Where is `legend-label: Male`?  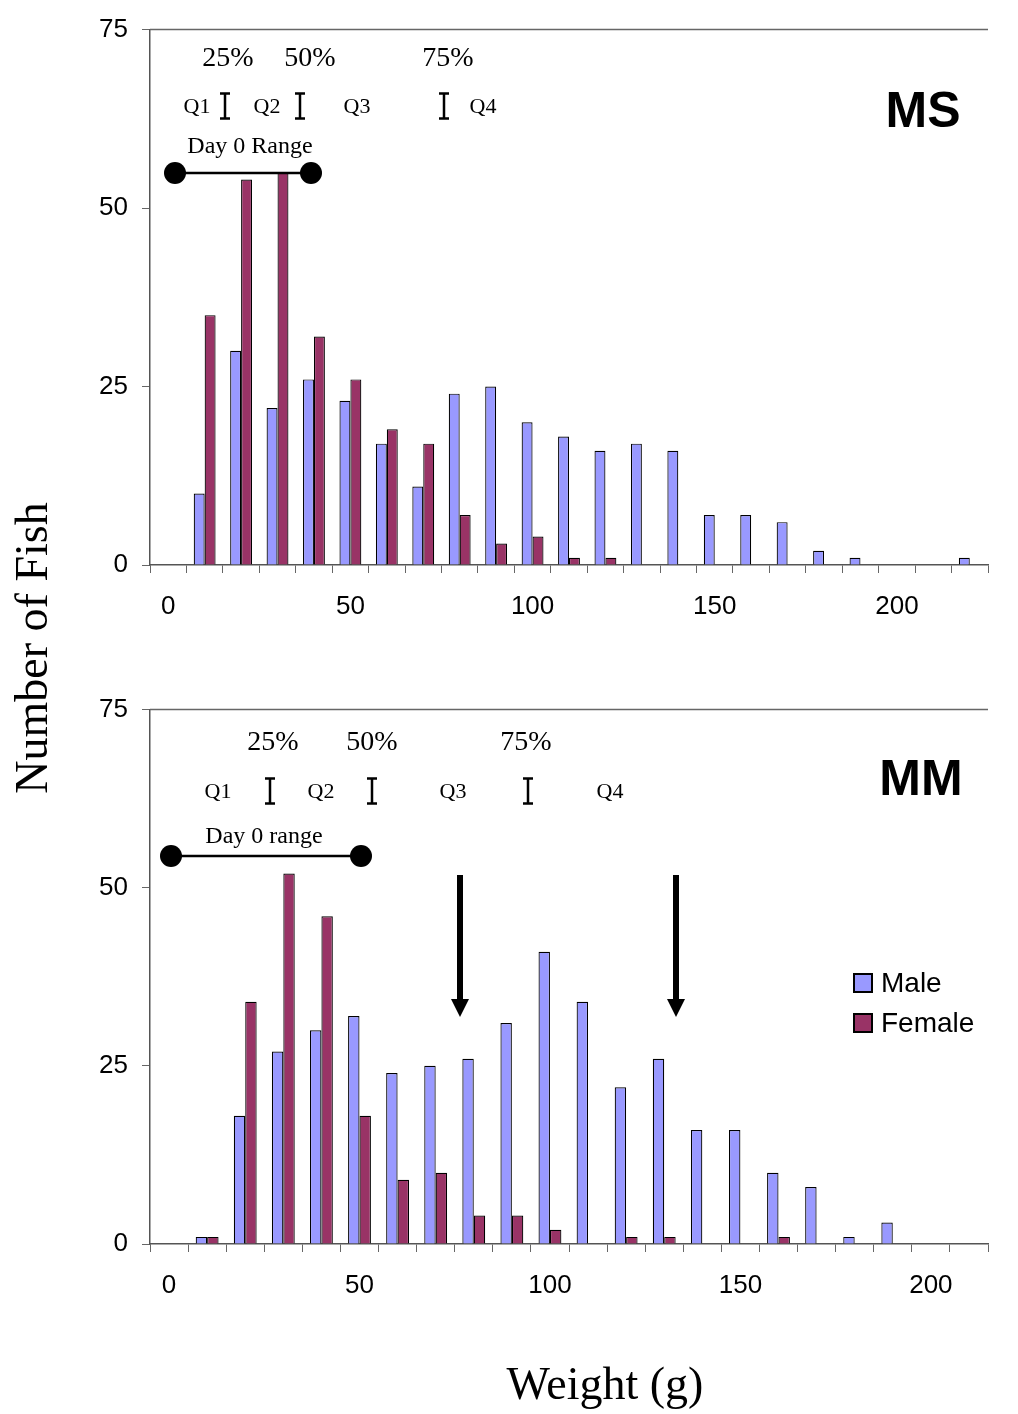 legend-label: Male is located at coordinates (911, 982).